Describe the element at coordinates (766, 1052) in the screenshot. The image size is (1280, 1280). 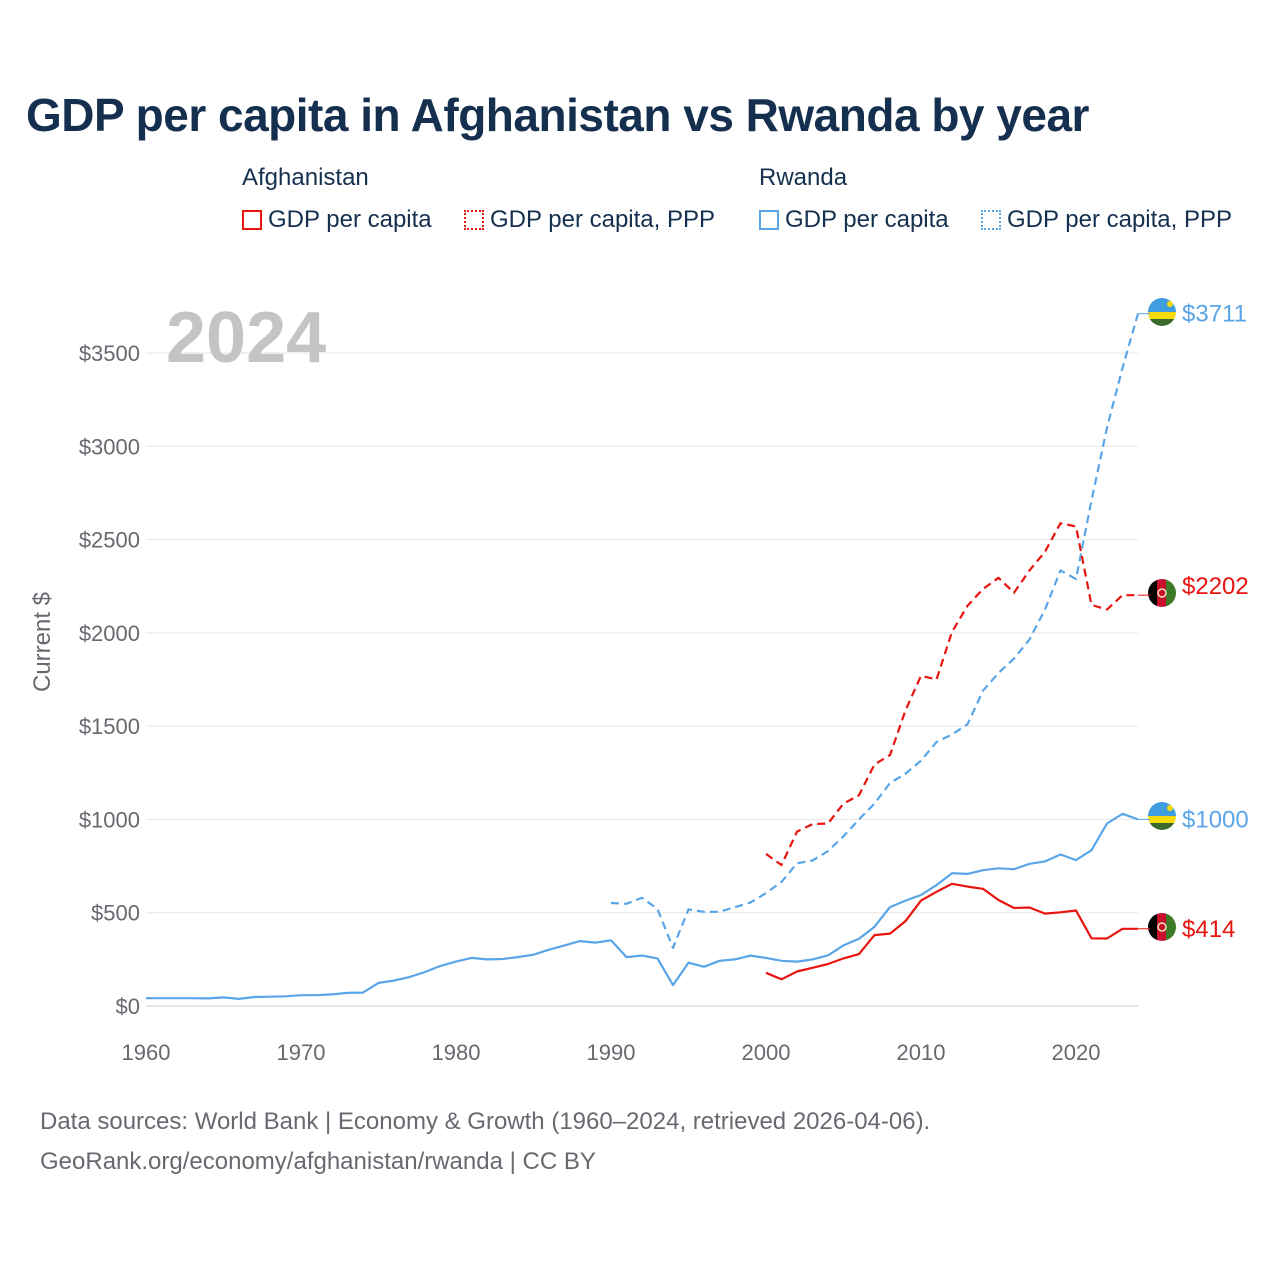
I see `x-tick-label: 2000` at that location.